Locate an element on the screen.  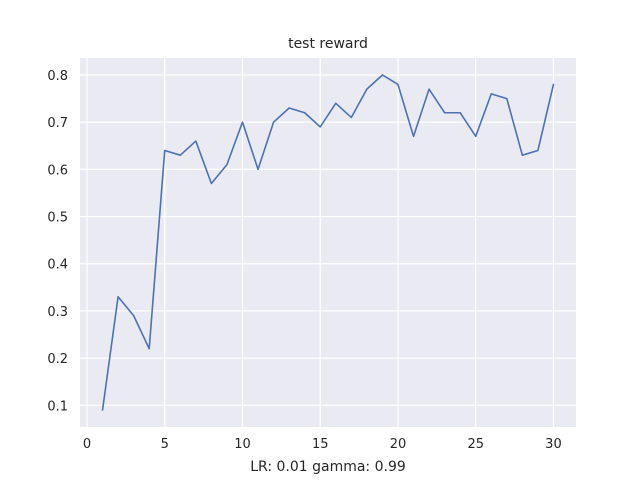
x-tick-label: 15 is located at coordinates (320, 444).